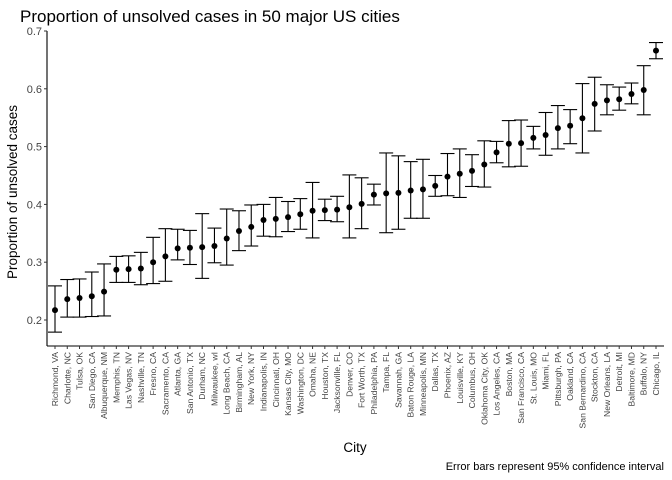 The image size is (672, 480). Describe the element at coordinates (34, 205) in the screenshot. I see `y-tick-label: 0.4` at that location.